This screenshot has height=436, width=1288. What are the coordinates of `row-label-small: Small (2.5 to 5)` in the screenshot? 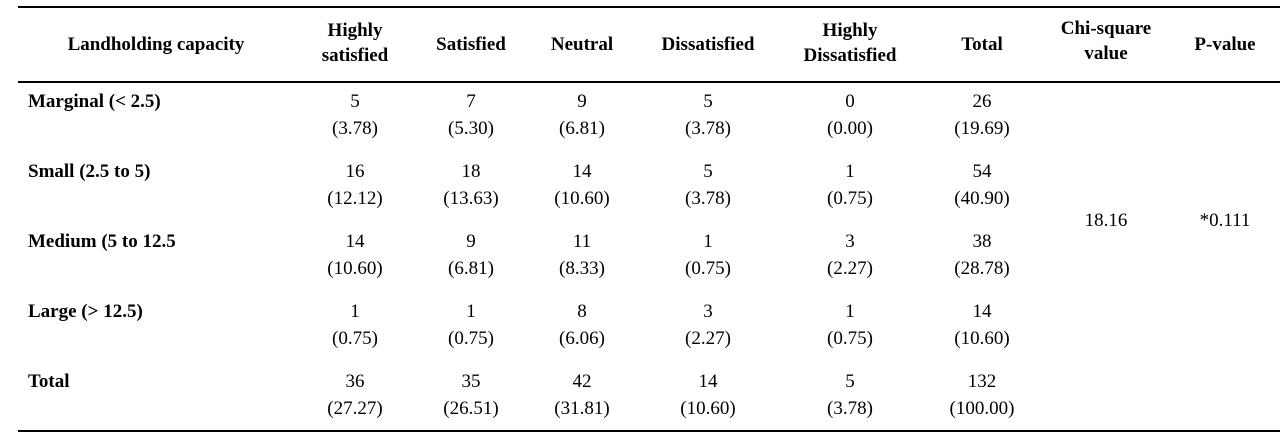 It's located at (89, 171).